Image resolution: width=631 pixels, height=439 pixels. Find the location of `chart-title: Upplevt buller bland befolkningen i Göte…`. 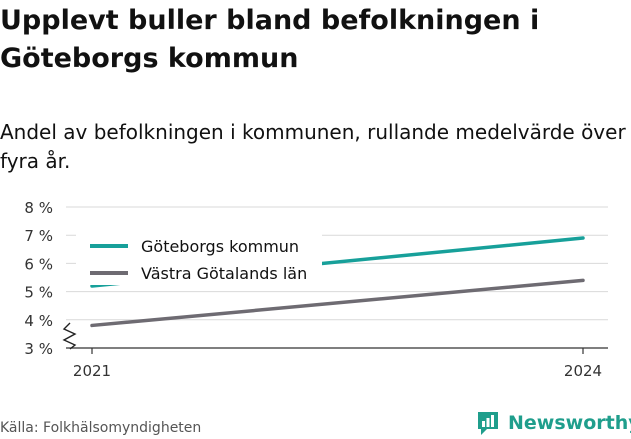

chart-title: Upplevt buller bland befolkningen i Göte… is located at coordinates (270, 39).